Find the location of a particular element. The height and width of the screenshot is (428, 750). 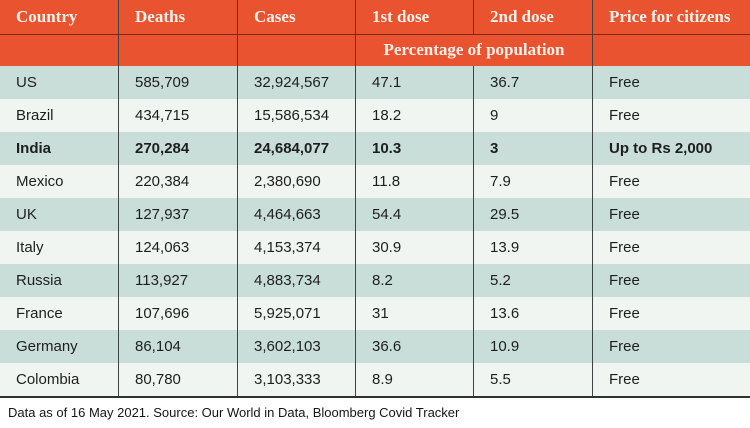

table-bottom-border is located at coordinates (375, 397).